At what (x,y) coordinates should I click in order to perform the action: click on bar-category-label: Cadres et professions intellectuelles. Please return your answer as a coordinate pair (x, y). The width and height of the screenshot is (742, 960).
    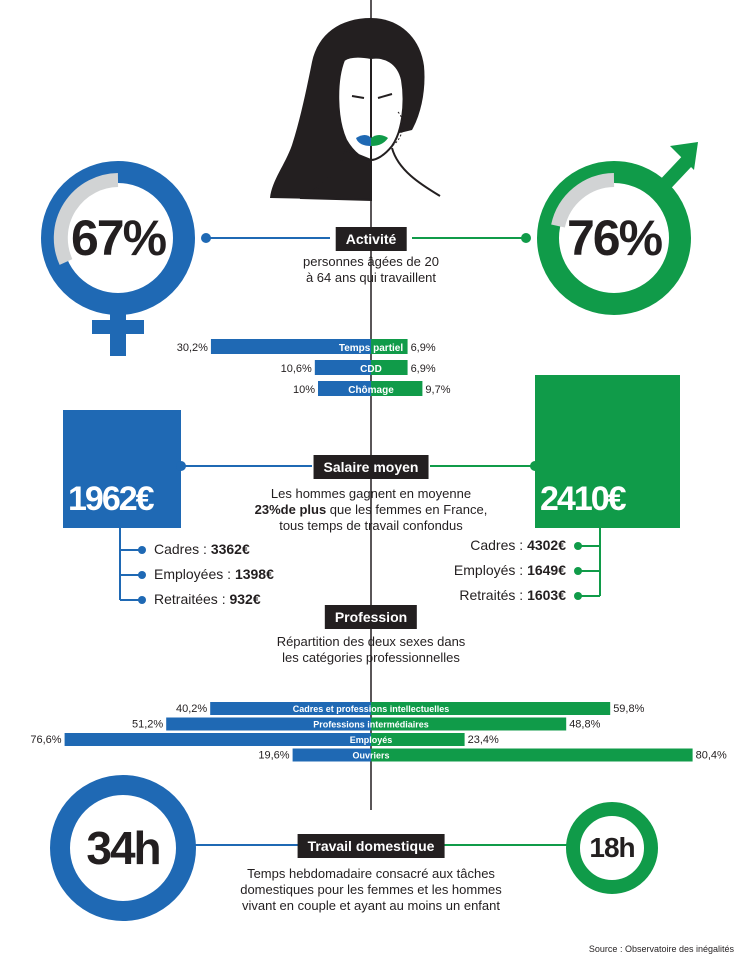
    Looking at the image, I should click on (371, 709).